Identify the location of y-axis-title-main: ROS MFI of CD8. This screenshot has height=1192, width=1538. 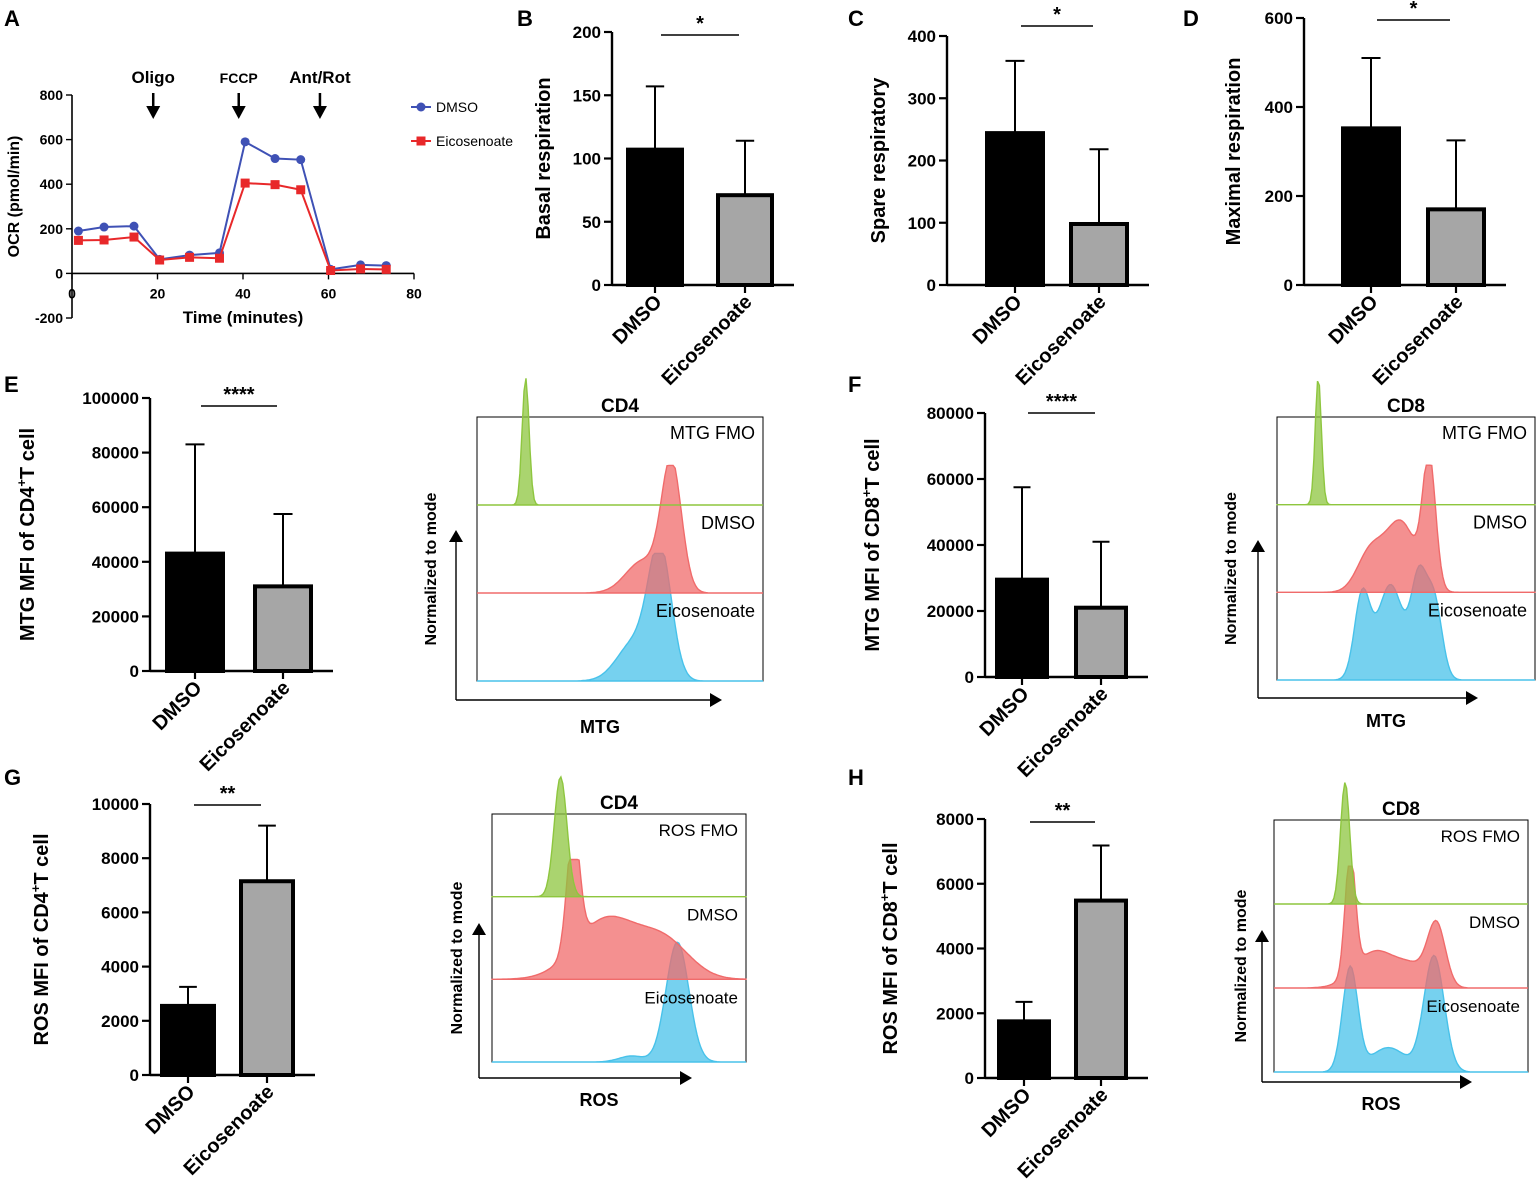
(891, 977).